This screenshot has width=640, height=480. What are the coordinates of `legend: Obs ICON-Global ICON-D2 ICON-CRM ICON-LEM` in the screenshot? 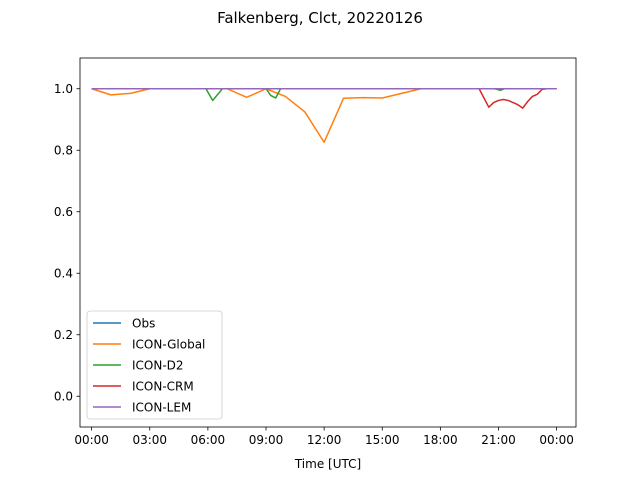 It's located at (154, 365).